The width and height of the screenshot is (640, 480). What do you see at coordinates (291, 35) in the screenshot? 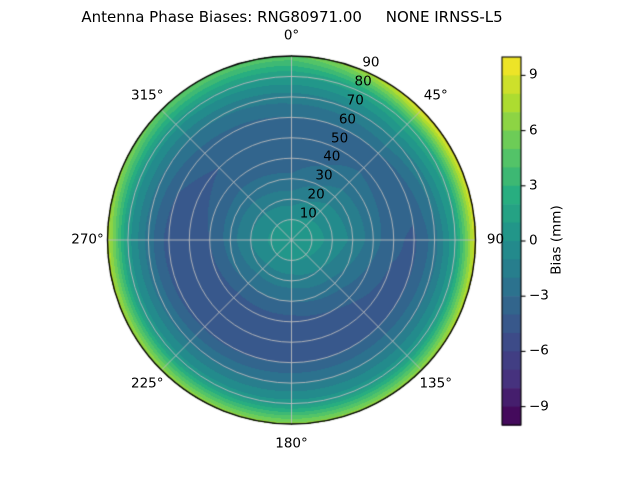
I see `angle-tick-label: 0°` at bounding box center [291, 35].